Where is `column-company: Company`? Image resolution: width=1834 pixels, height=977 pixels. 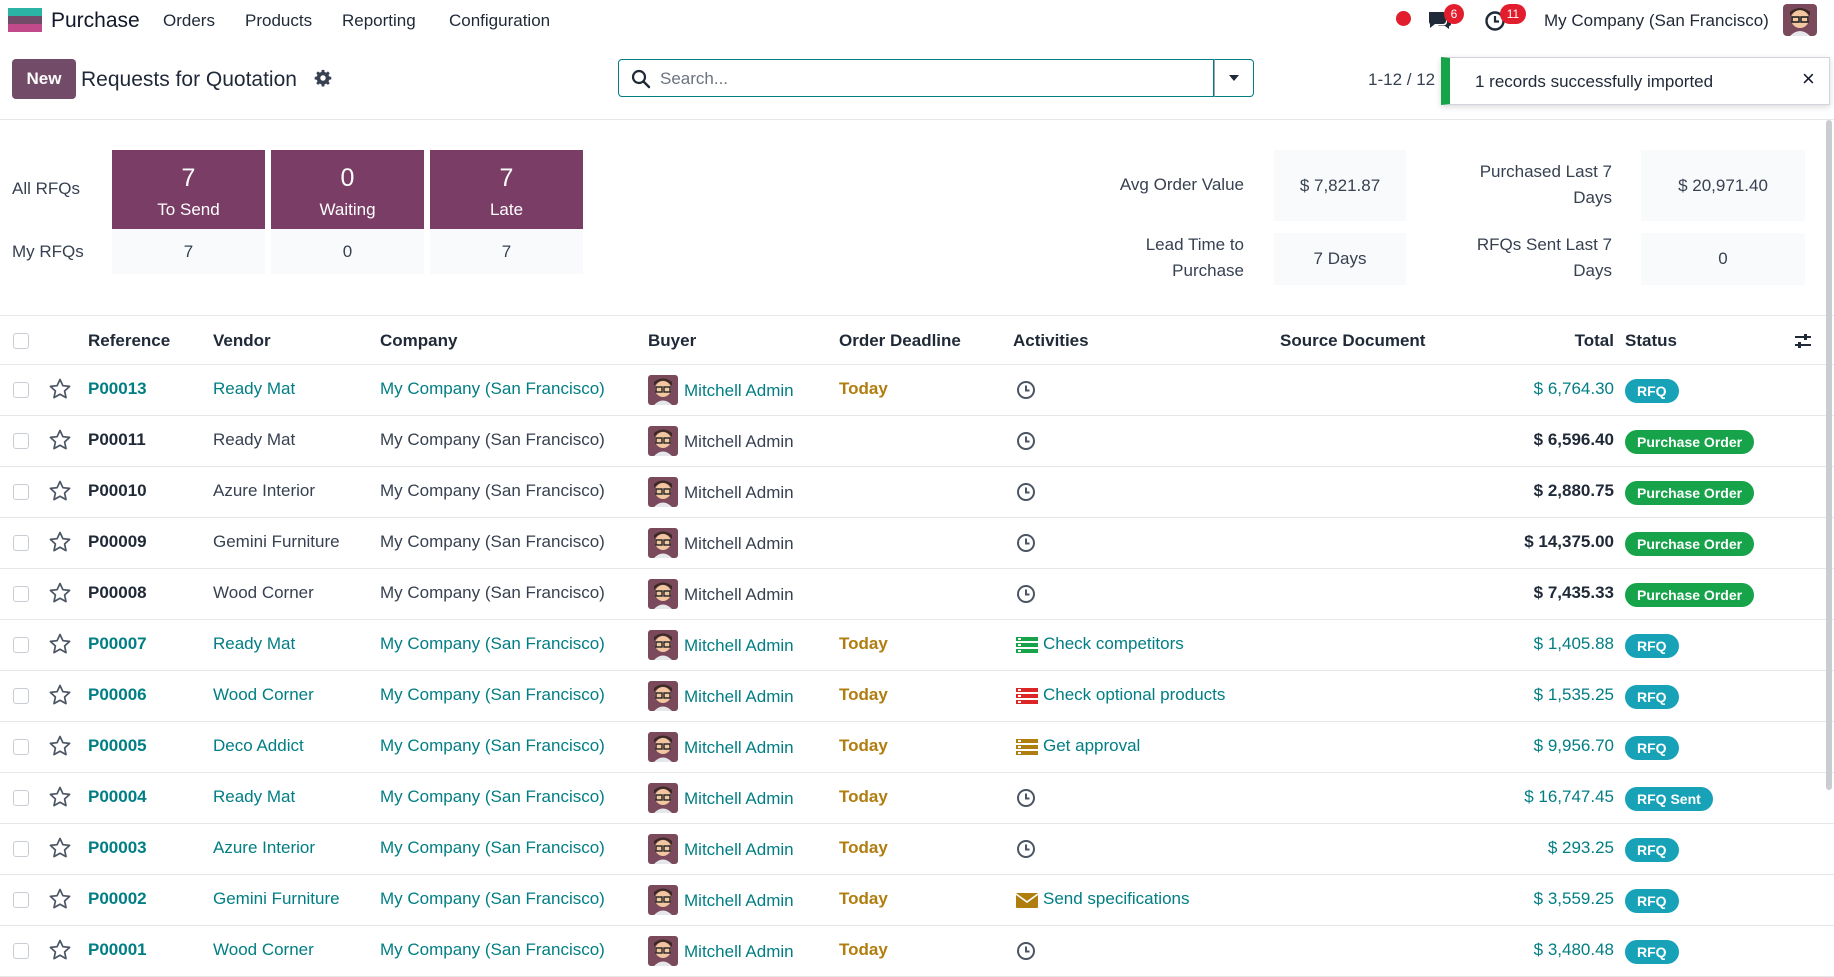 column-company: Company is located at coordinates (419, 340).